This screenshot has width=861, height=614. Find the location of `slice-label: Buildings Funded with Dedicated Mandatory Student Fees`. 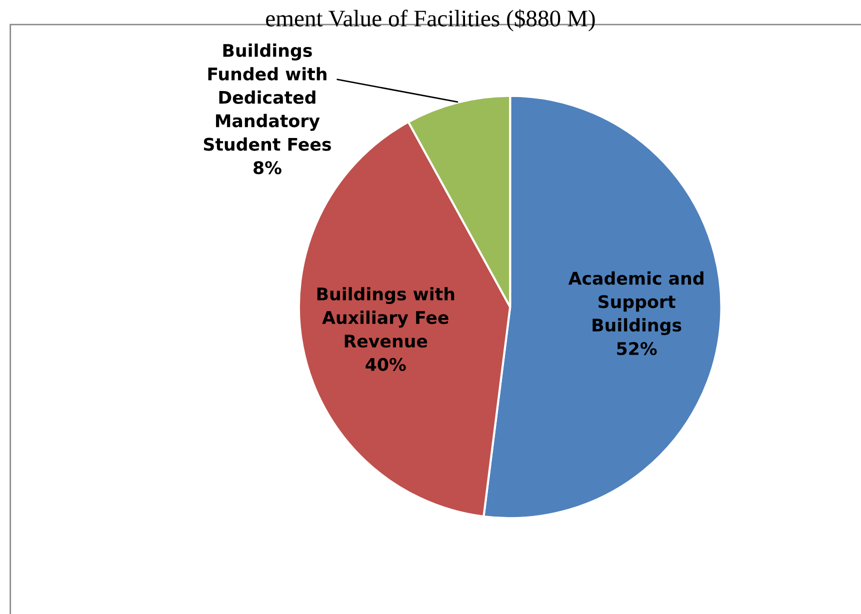

slice-label: Buildings Funded with Dedicated Mandatory Student Fees is located at coordinates (267, 97).